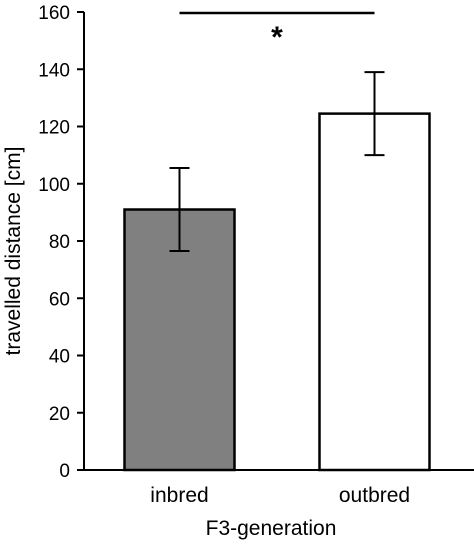 This screenshot has width=474, height=545. I want to click on y-tick-label: 80, so click(59, 242).